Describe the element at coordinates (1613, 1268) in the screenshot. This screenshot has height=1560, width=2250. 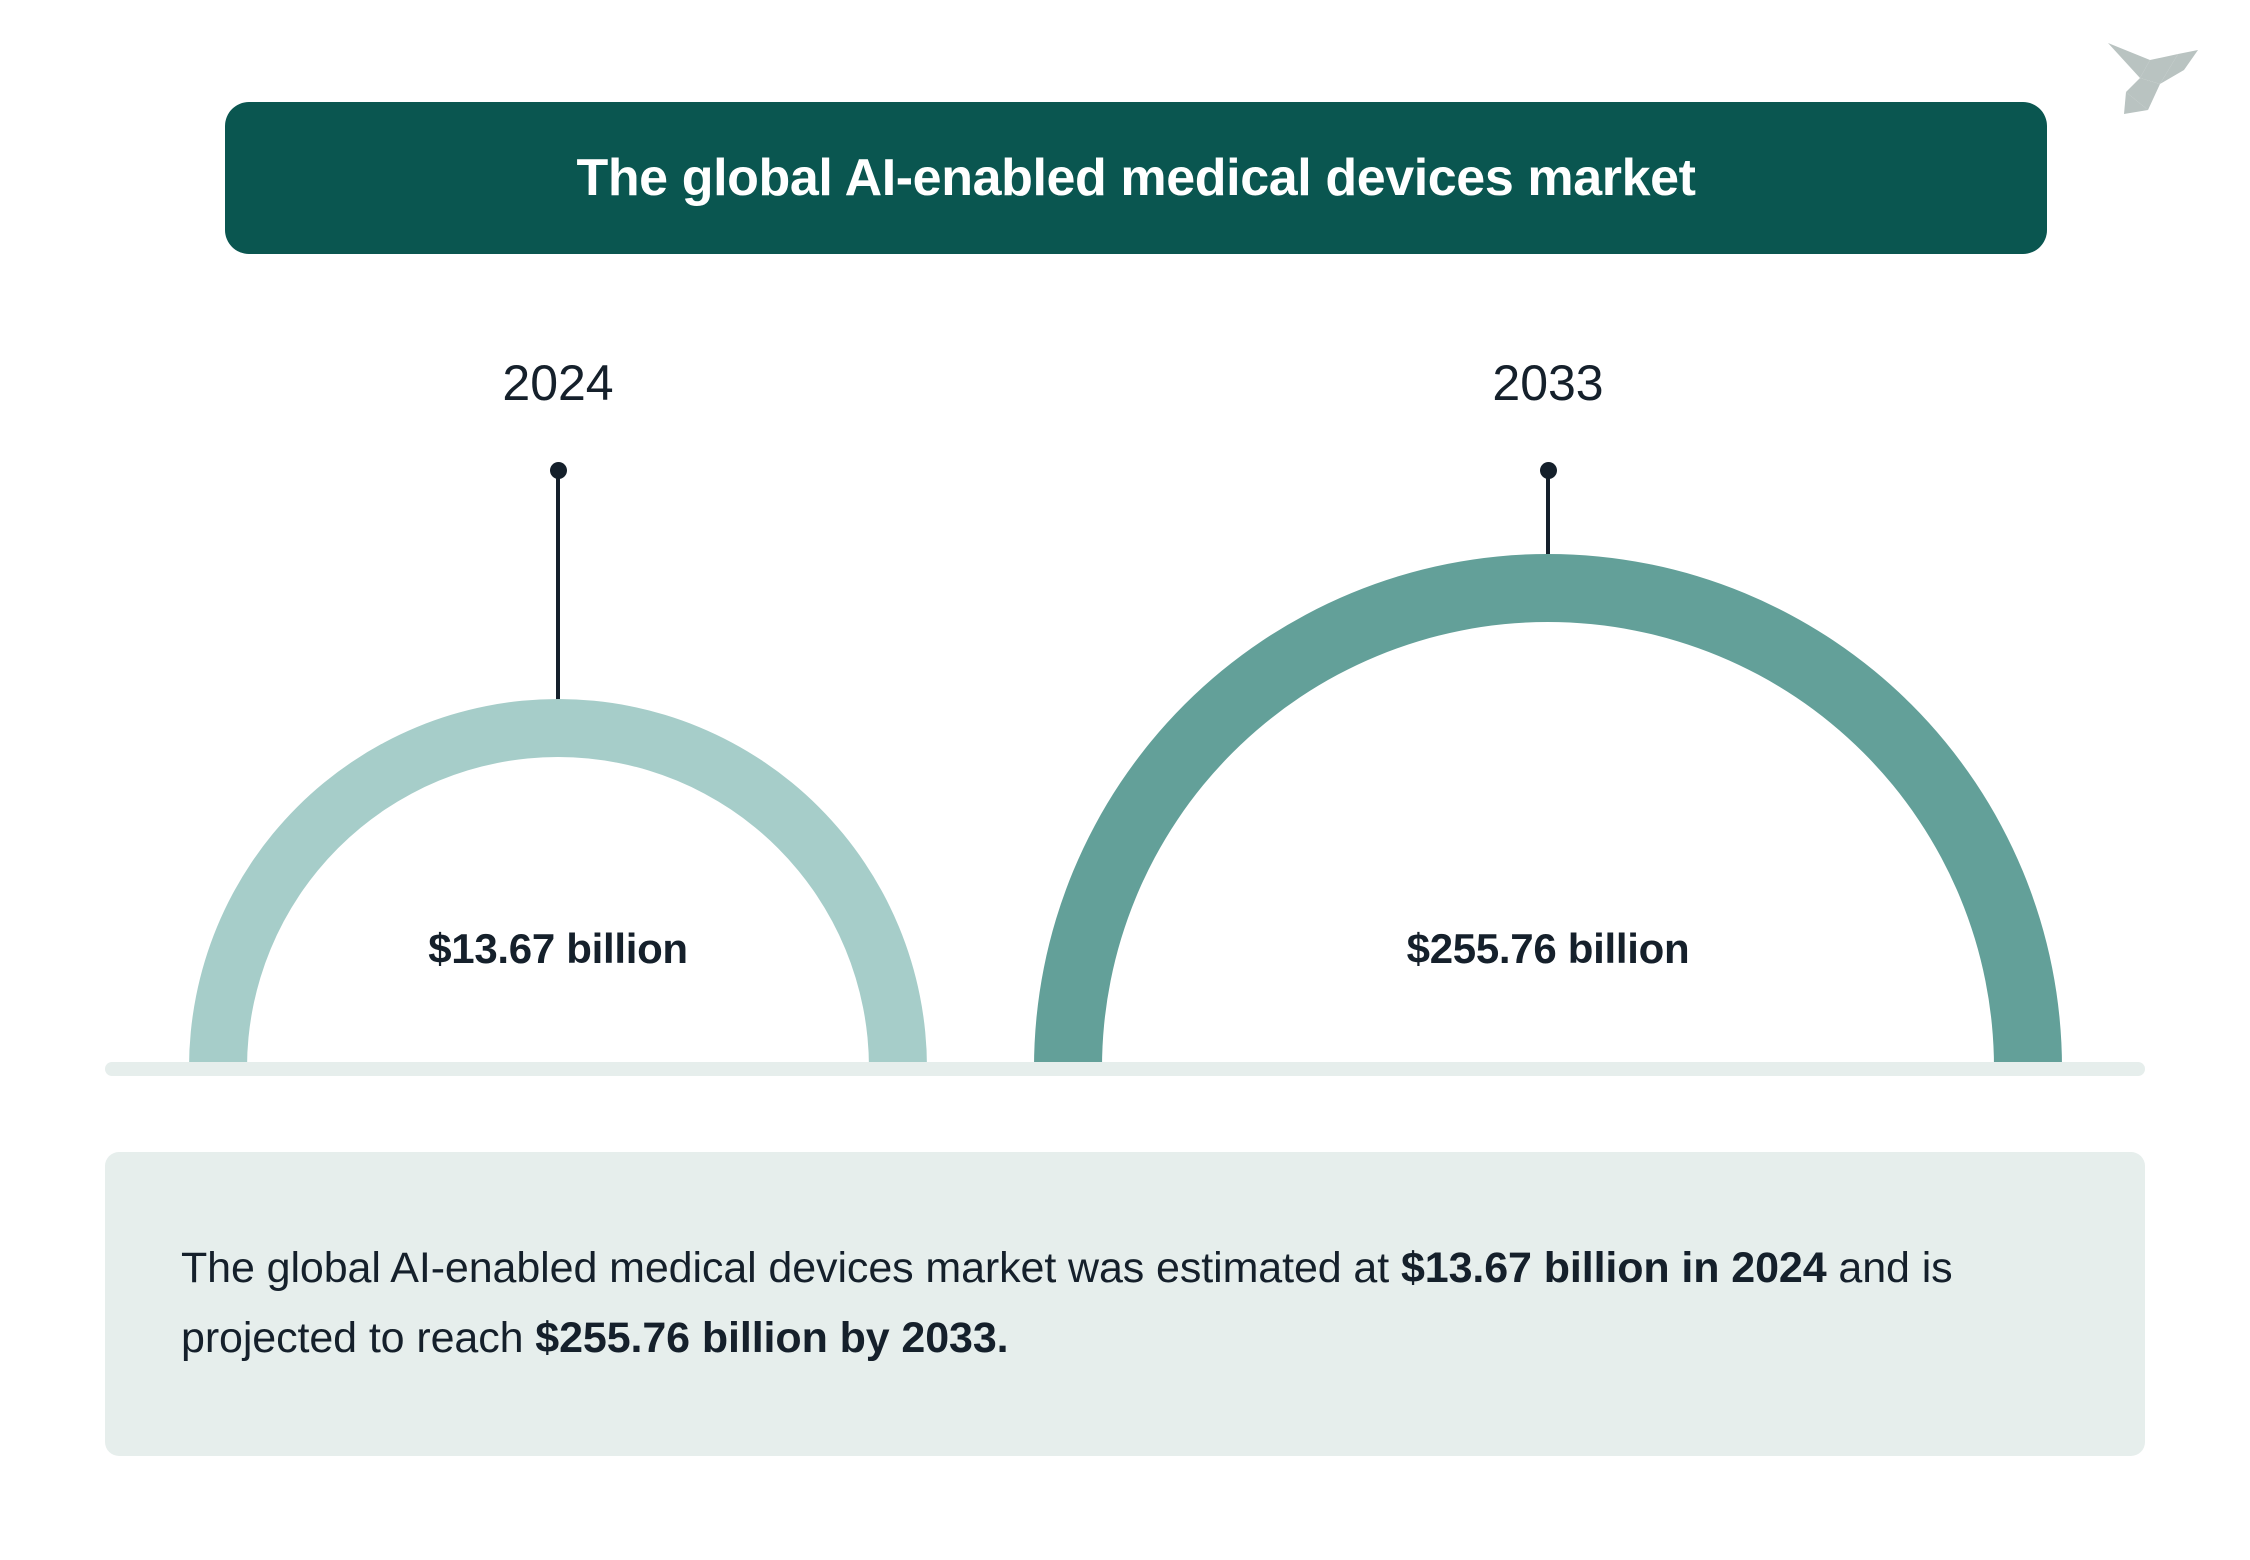
I see `caption-bold-1: $13.67 billion in 2024` at that location.